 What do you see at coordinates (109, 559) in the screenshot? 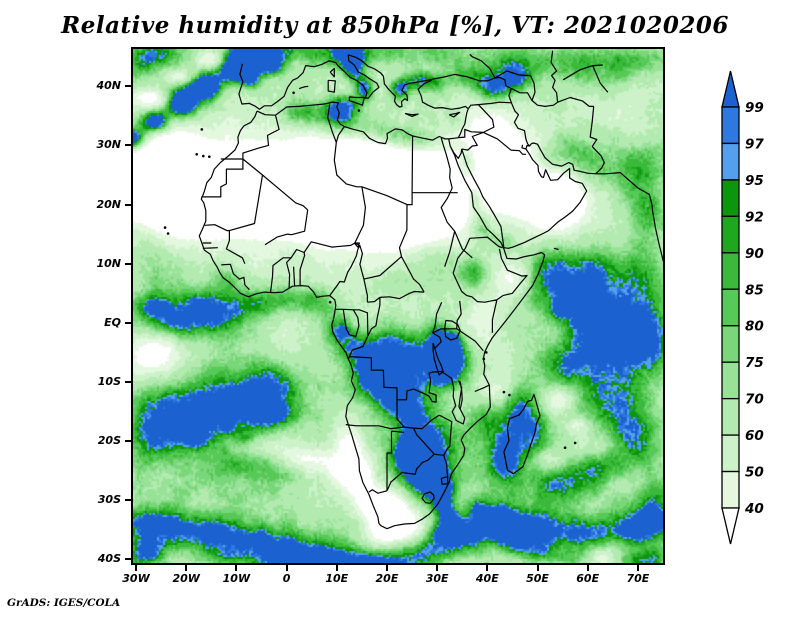
I see `lat-tick-label: 40S` at bounding box center [109, 559].